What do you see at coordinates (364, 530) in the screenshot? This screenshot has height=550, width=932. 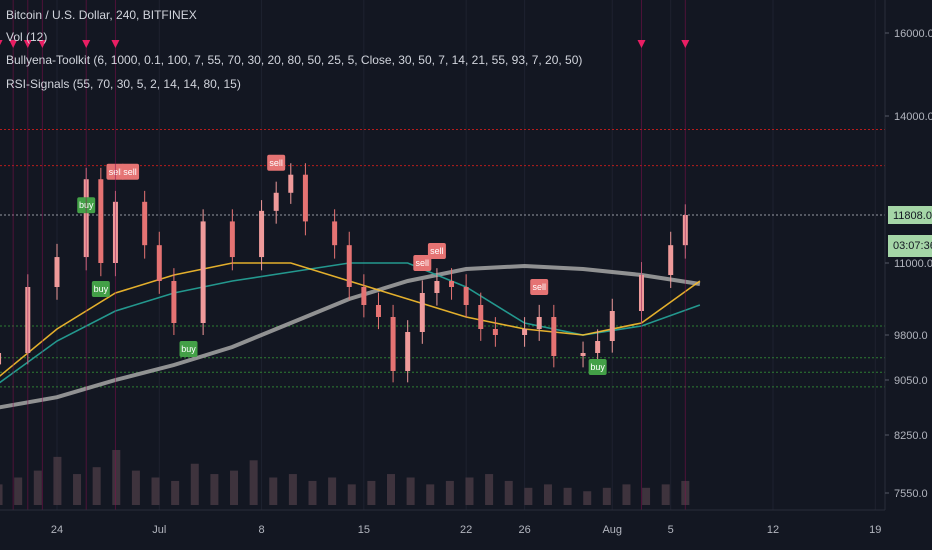 I see `date-tick-label: 15` at bounding box center [364, 530].